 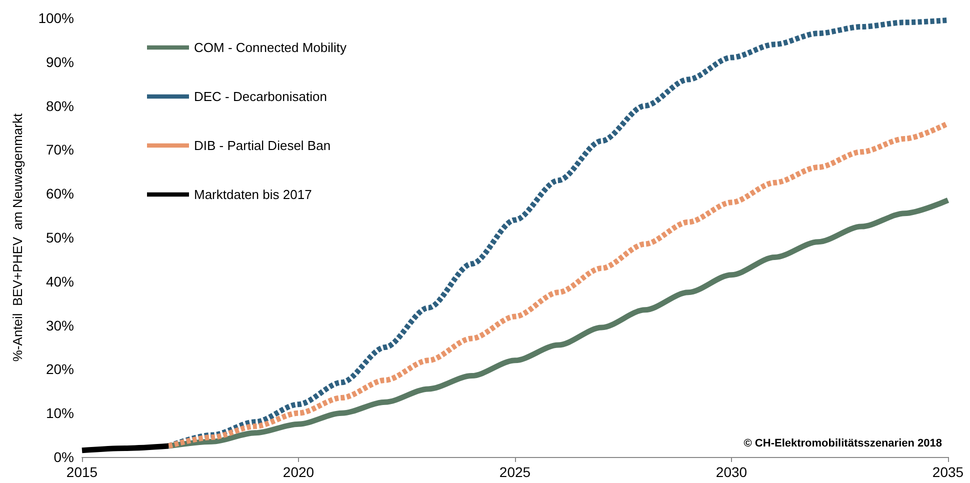 I want to click on legend-label: DIB - Partial Diesel Ban, so click(x=262, y=145).